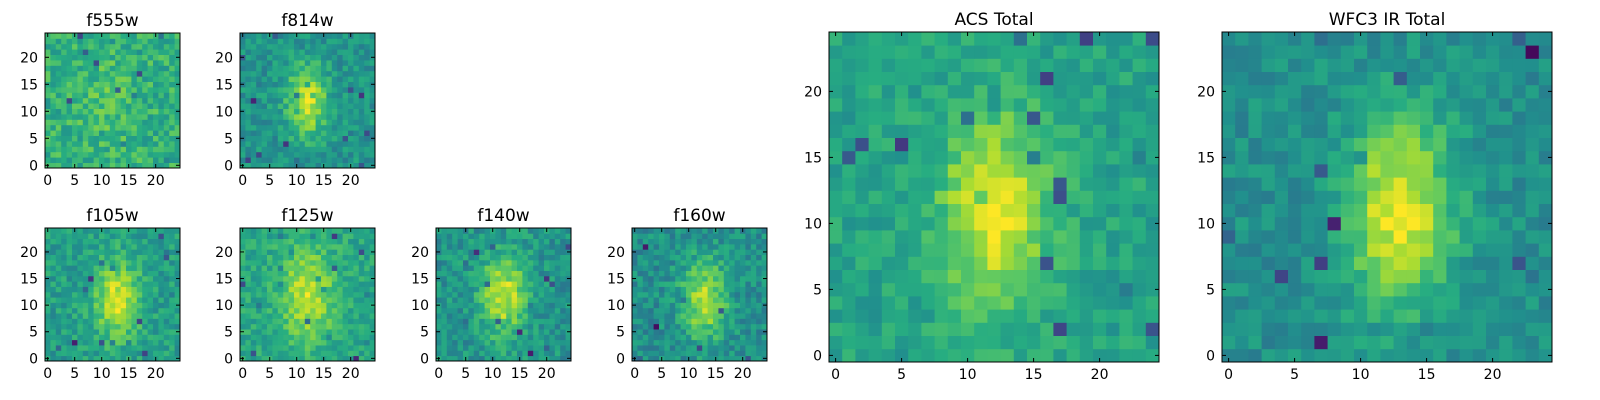 The image size is (1600, 400). What do you see at coordinates (324, 374) in the screenshot?
I see `x-tick-label: 15` at bounding box center [324, 374].